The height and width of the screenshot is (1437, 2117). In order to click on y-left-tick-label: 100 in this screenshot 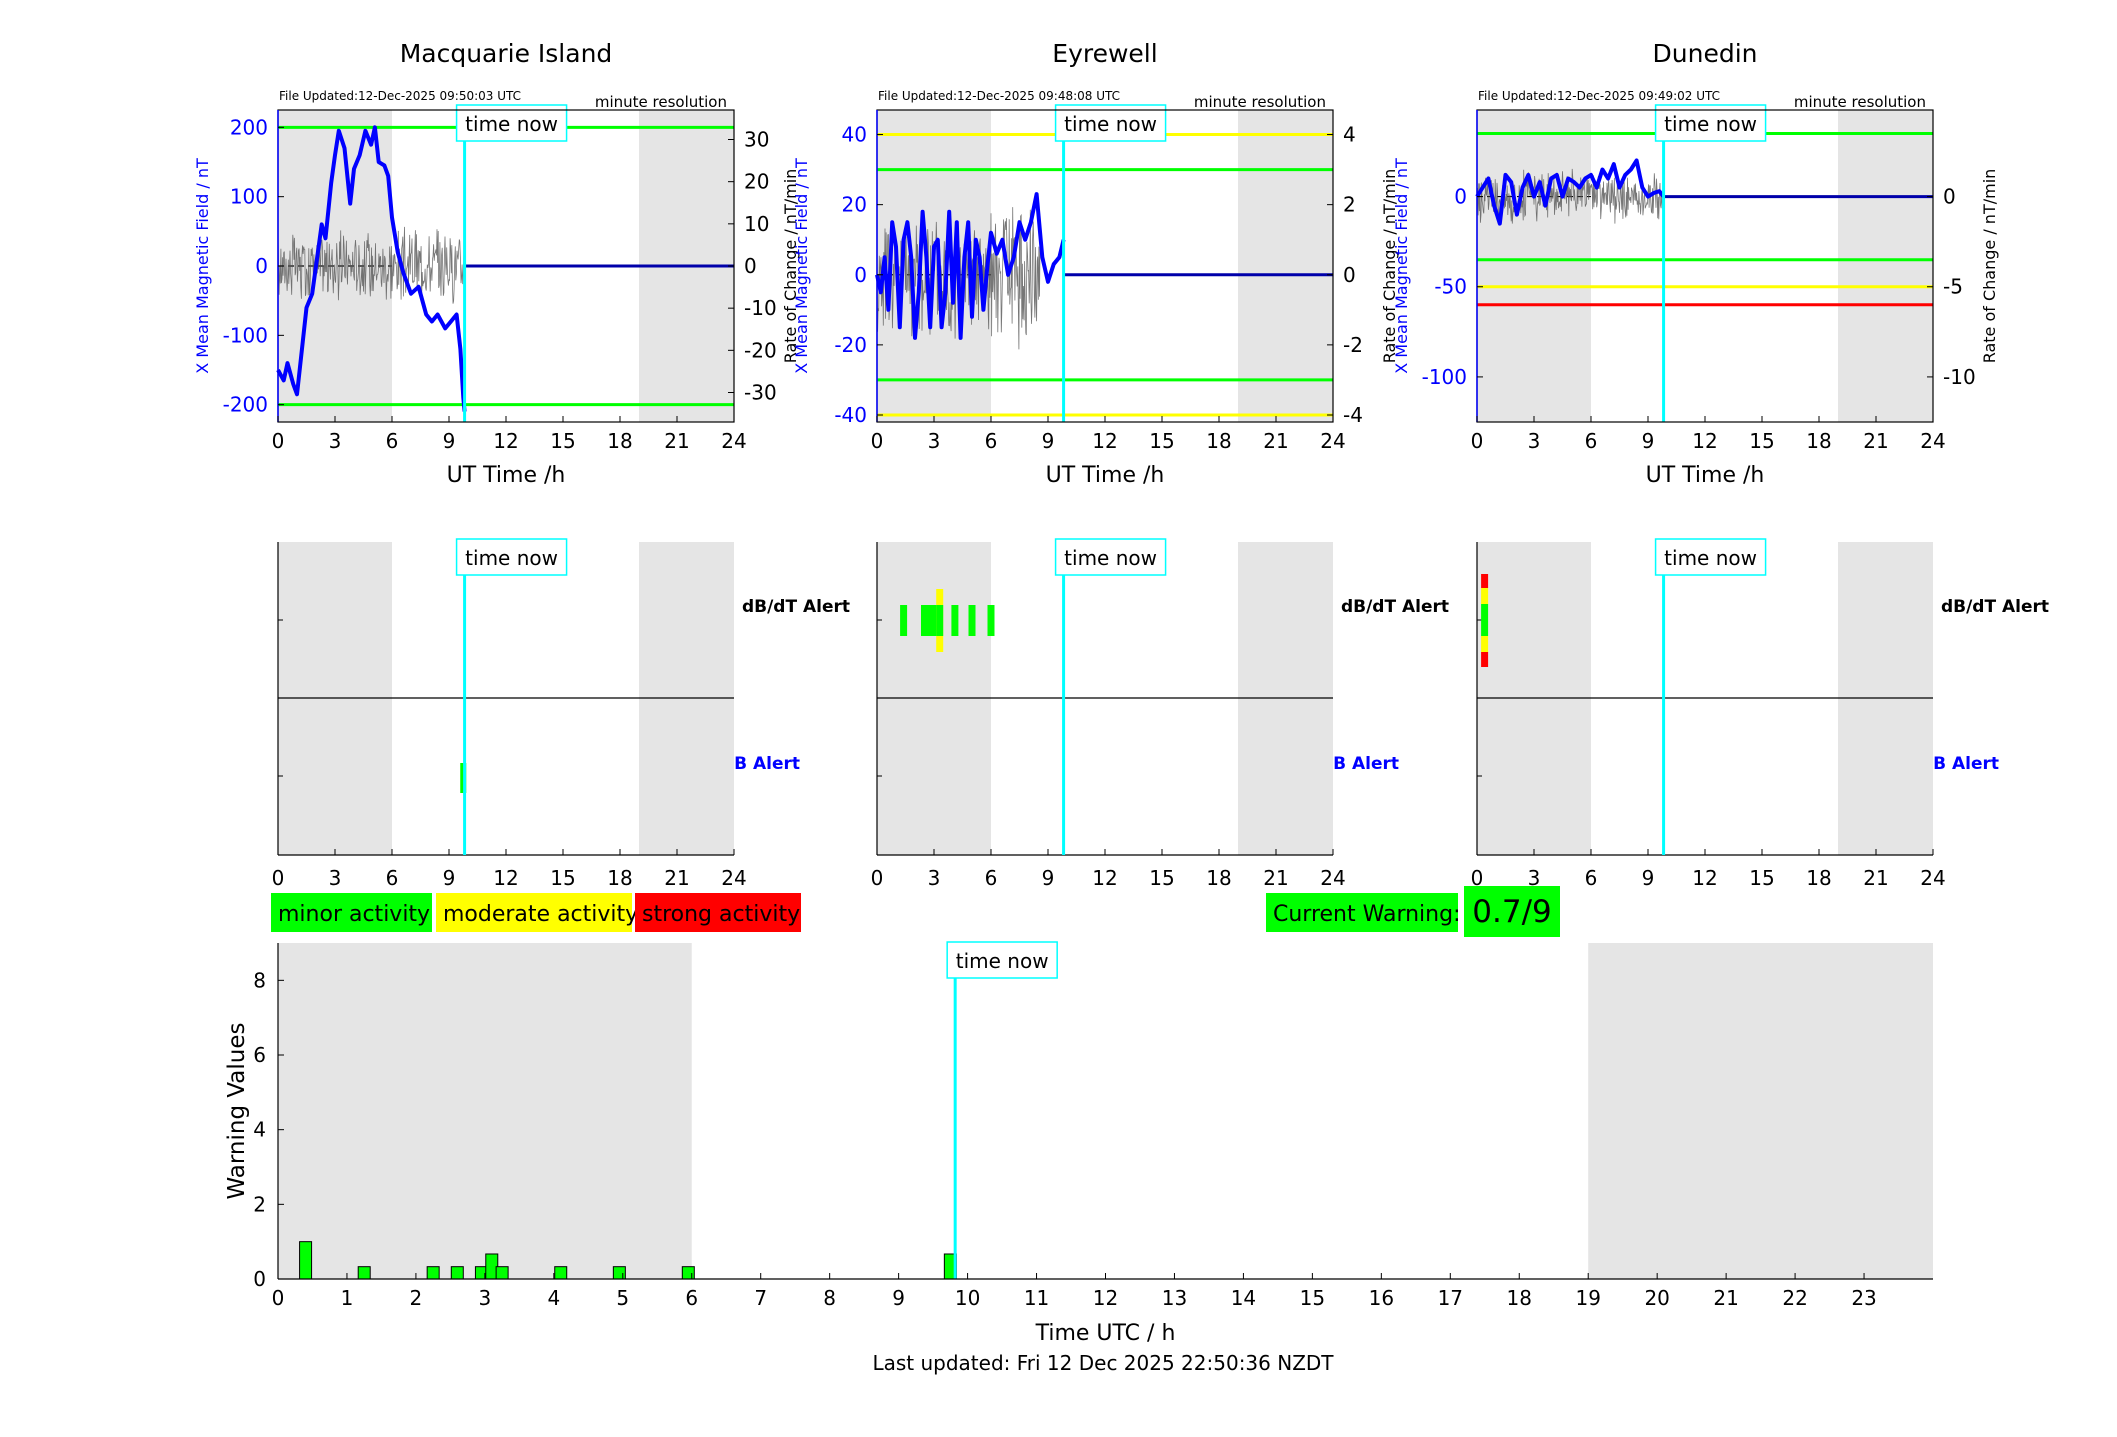, I will do `click(249, 197)`.